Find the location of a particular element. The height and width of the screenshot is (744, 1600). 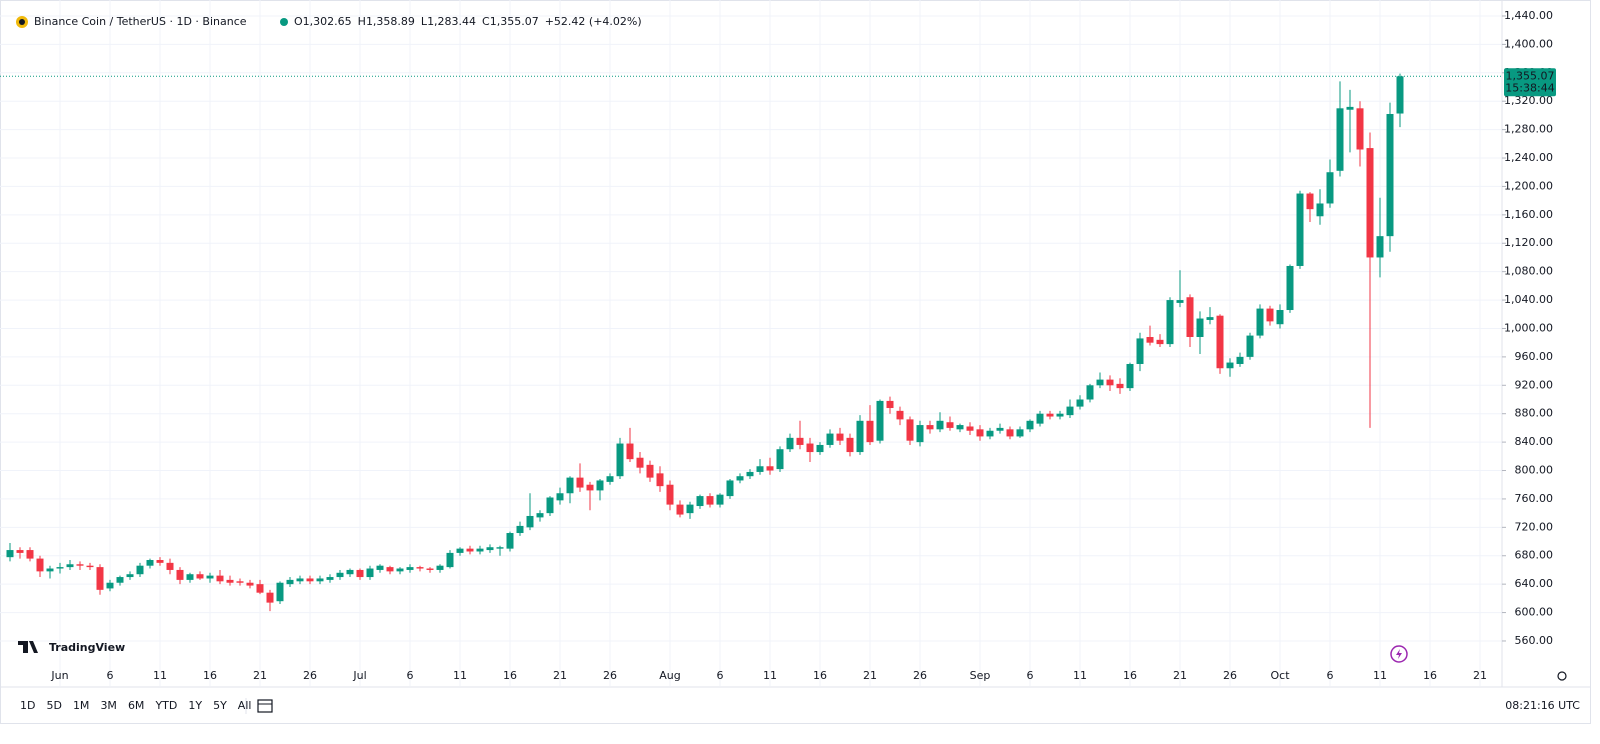

timeframe-button: 6M is located at coordinates (136, 705).